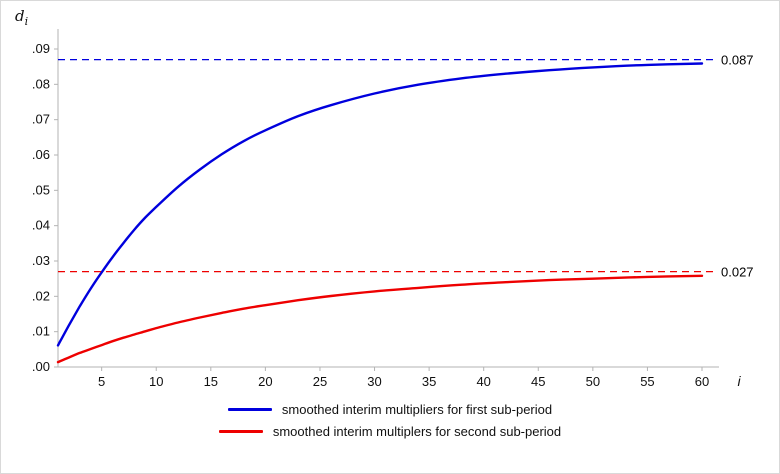 This screenshot has height=474, width=780. I want to click on y-tick-label: .01, so click(41, 331).